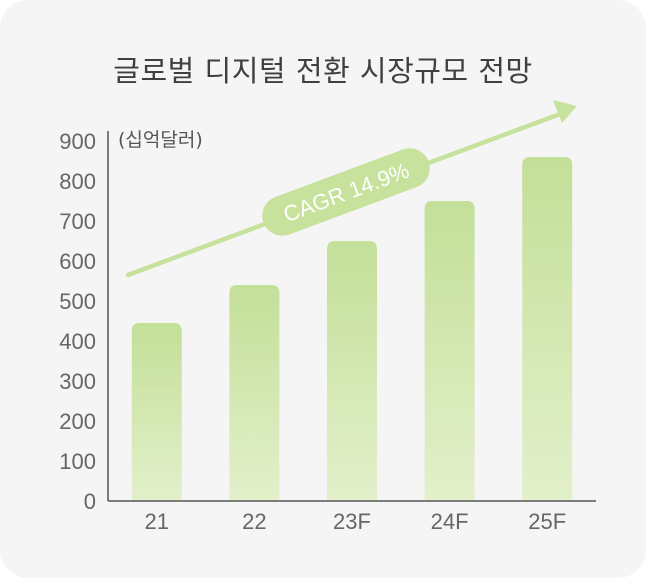  I want to click on cagr-badge-pill, so click(346, 192).